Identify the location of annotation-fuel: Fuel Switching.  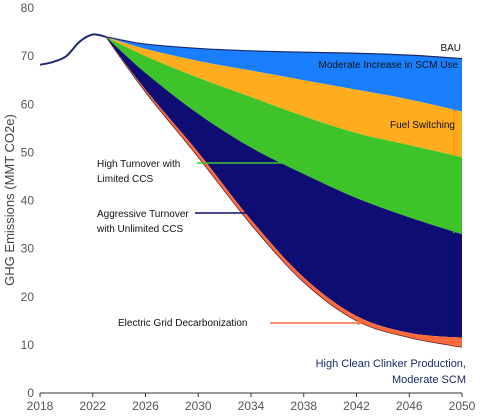
(422, 125).